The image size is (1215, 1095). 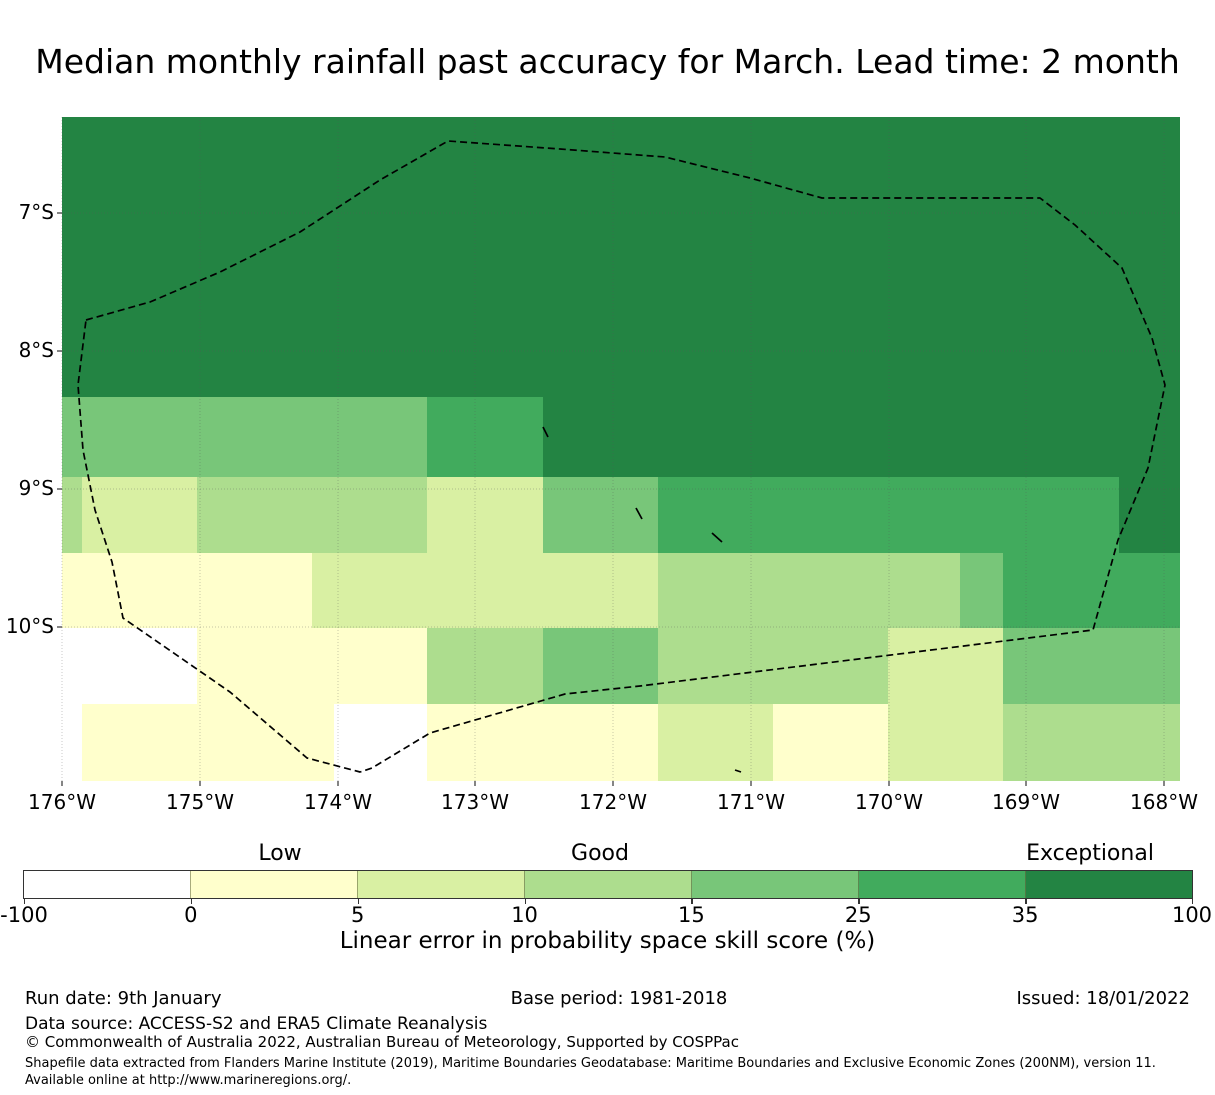 I want to click on colorbar-region-label: Exceptional, so click(x=1090, y=853).